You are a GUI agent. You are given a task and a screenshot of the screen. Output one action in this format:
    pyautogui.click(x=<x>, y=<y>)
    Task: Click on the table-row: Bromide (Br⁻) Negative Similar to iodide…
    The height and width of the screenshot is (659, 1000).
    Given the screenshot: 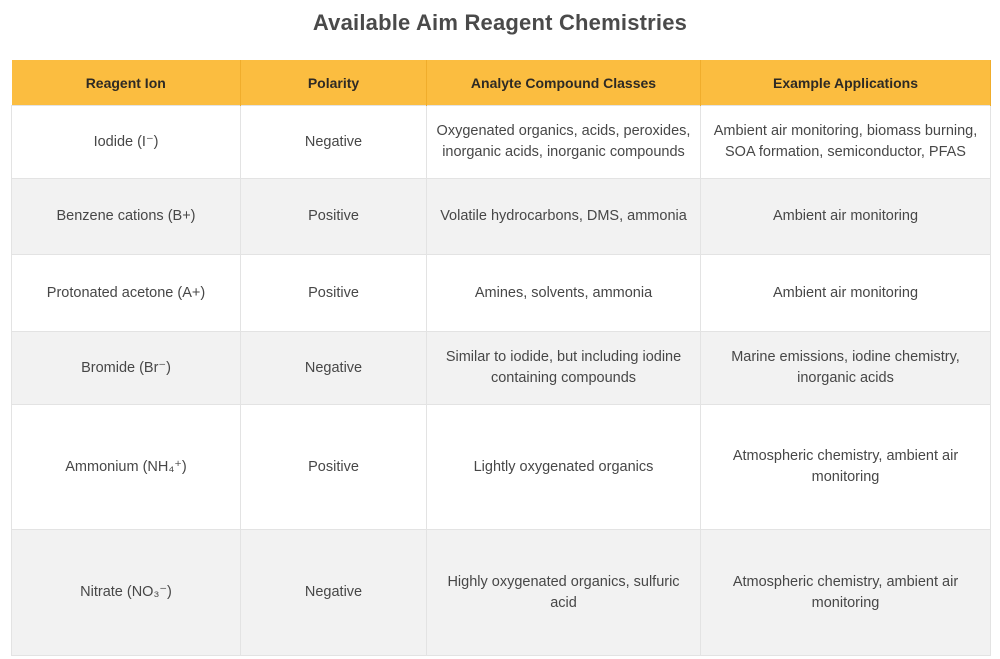 What is the action you would take?
    pyautogui.click(x=501, y=368)
    